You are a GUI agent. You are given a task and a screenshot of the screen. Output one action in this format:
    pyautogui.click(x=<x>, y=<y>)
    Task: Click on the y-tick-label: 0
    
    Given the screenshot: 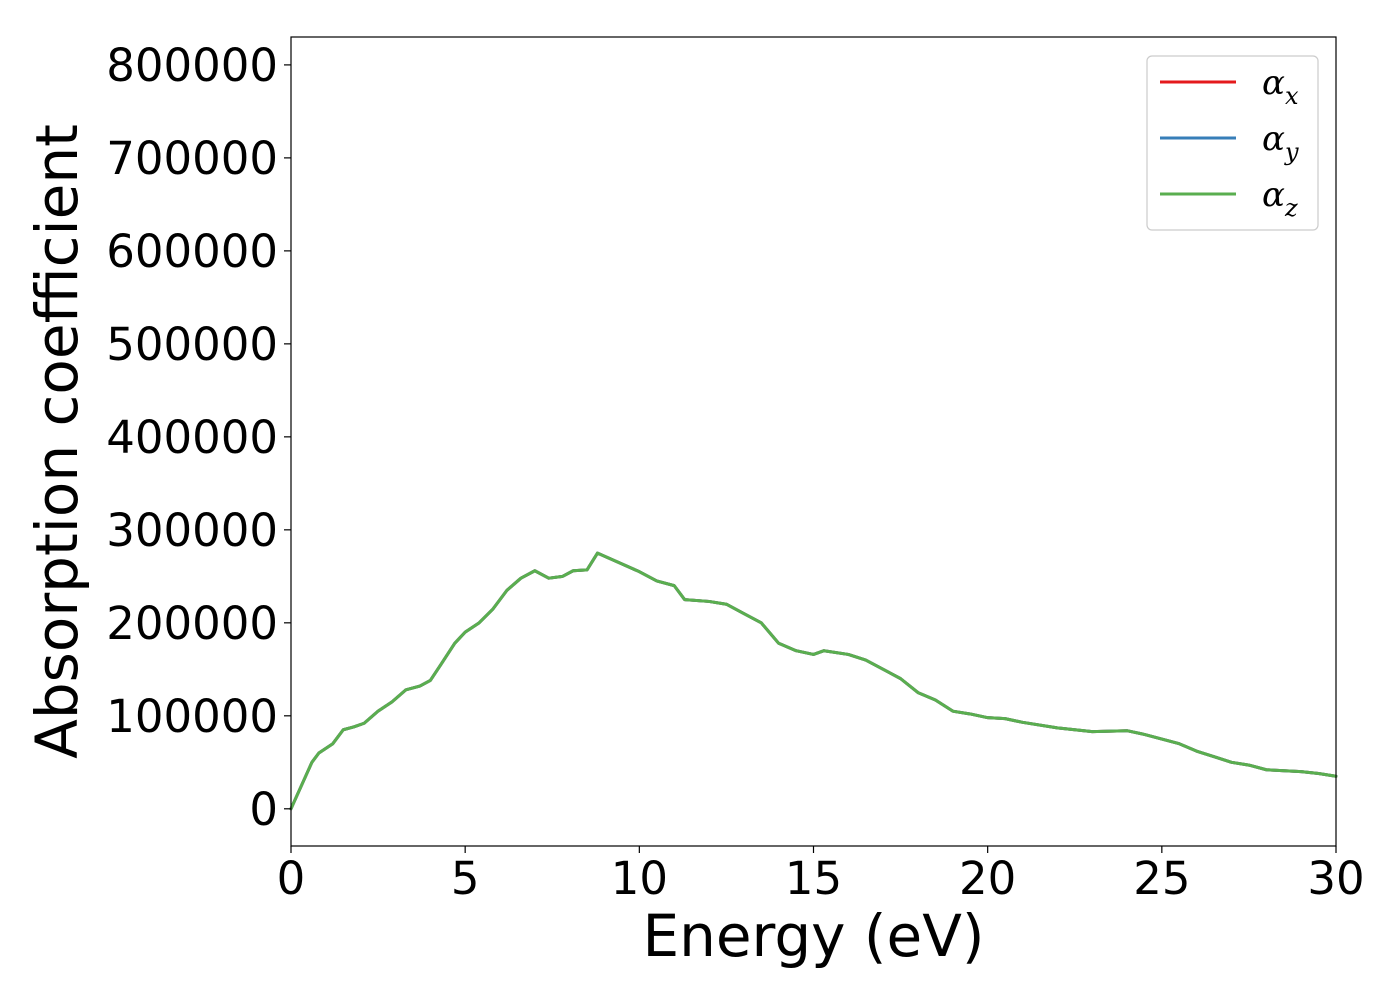 What is the action you would take?
    pyautogui.click(x=263, y=809)
    